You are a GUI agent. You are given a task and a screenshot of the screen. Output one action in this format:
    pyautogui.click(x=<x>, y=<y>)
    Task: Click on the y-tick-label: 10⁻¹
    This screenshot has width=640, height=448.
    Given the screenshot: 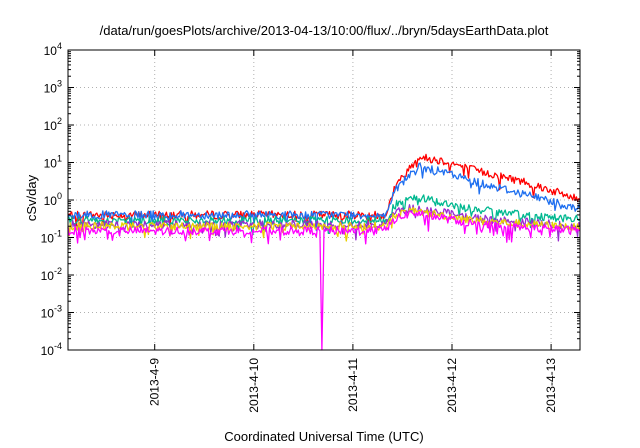 What is the action you would take?
    pyautogui.click(x=51, y=237)
    